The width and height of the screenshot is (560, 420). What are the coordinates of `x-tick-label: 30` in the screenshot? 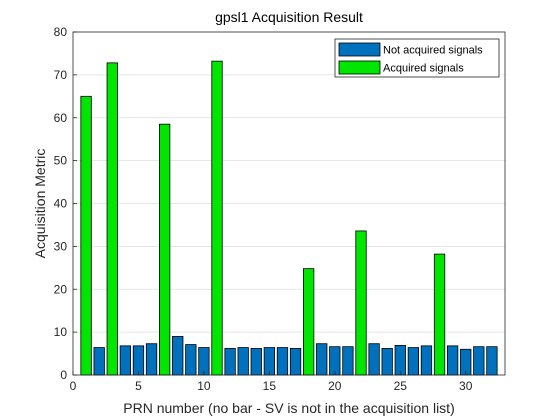 It's located at (466, 386).